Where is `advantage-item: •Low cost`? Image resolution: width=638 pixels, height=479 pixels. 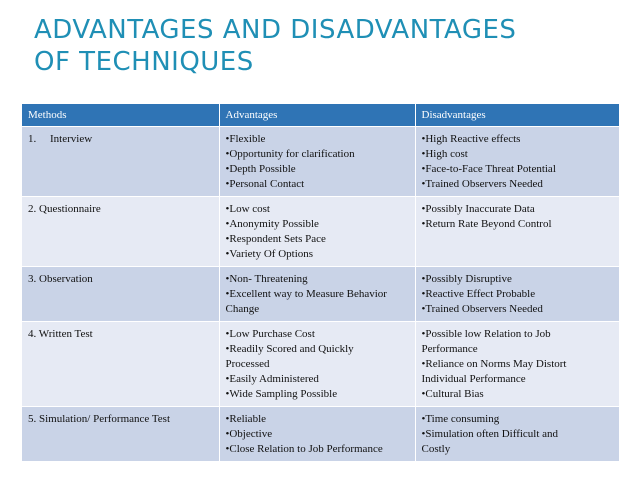 advantage-item: •Low cost is located at coordinates (247, 209).